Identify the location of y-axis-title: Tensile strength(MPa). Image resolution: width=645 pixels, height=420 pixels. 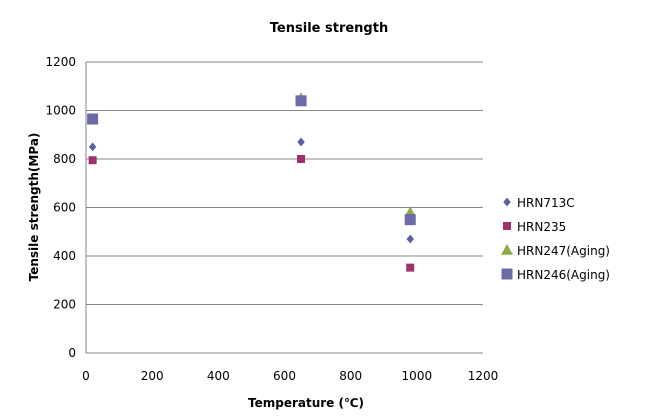
(34, 207).